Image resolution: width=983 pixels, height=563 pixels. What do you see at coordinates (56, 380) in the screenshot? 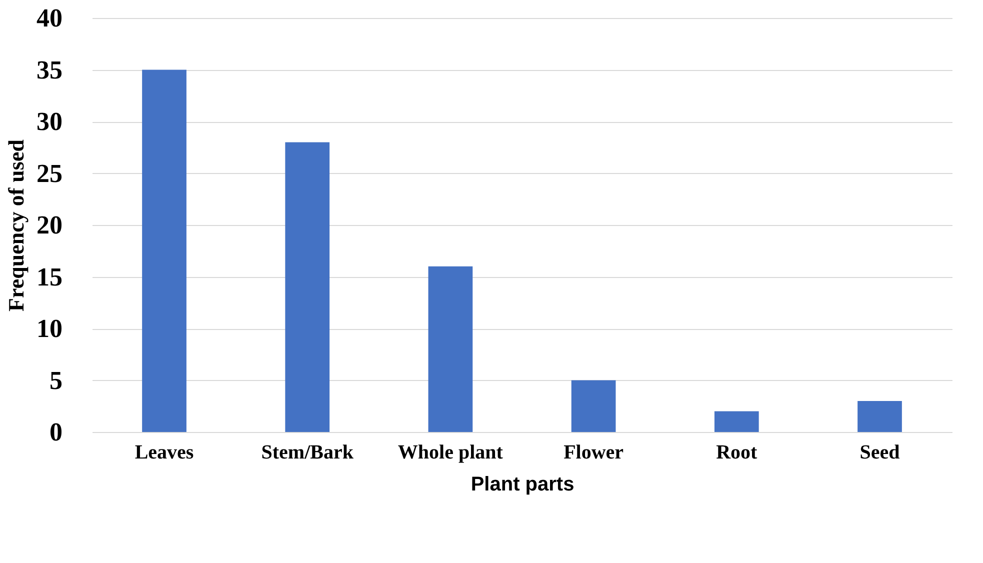
I see `y-tick-label: 5` at bounding box center [56, 380].